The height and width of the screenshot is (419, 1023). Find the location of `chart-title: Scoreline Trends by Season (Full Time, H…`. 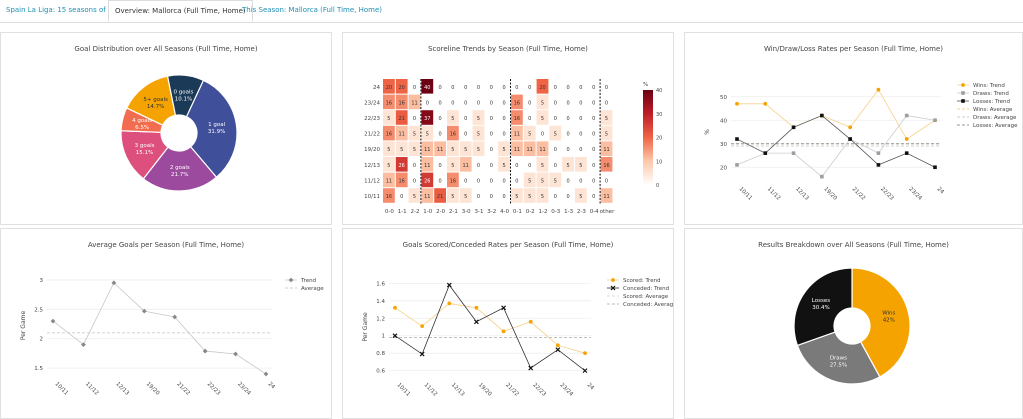

chart-title: Scoreline Trends by Season (Full Time, H… is located at coordinates (508, 49).